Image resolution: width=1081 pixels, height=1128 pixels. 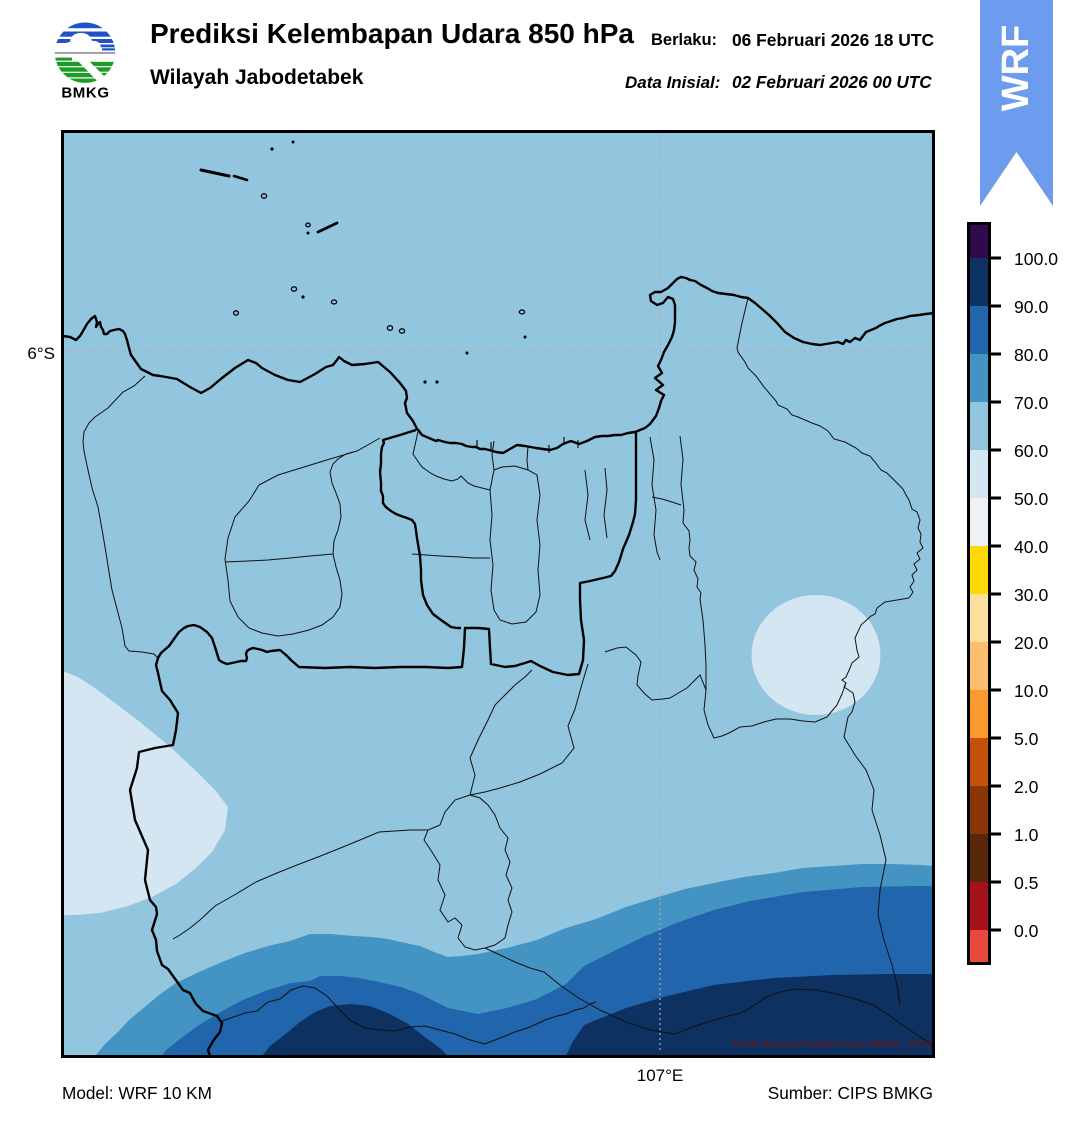 What do you see at coordinates (1031, 499) in the screenshot?
I see `svg-text: 50.0` at bounding box center [1031, 499].